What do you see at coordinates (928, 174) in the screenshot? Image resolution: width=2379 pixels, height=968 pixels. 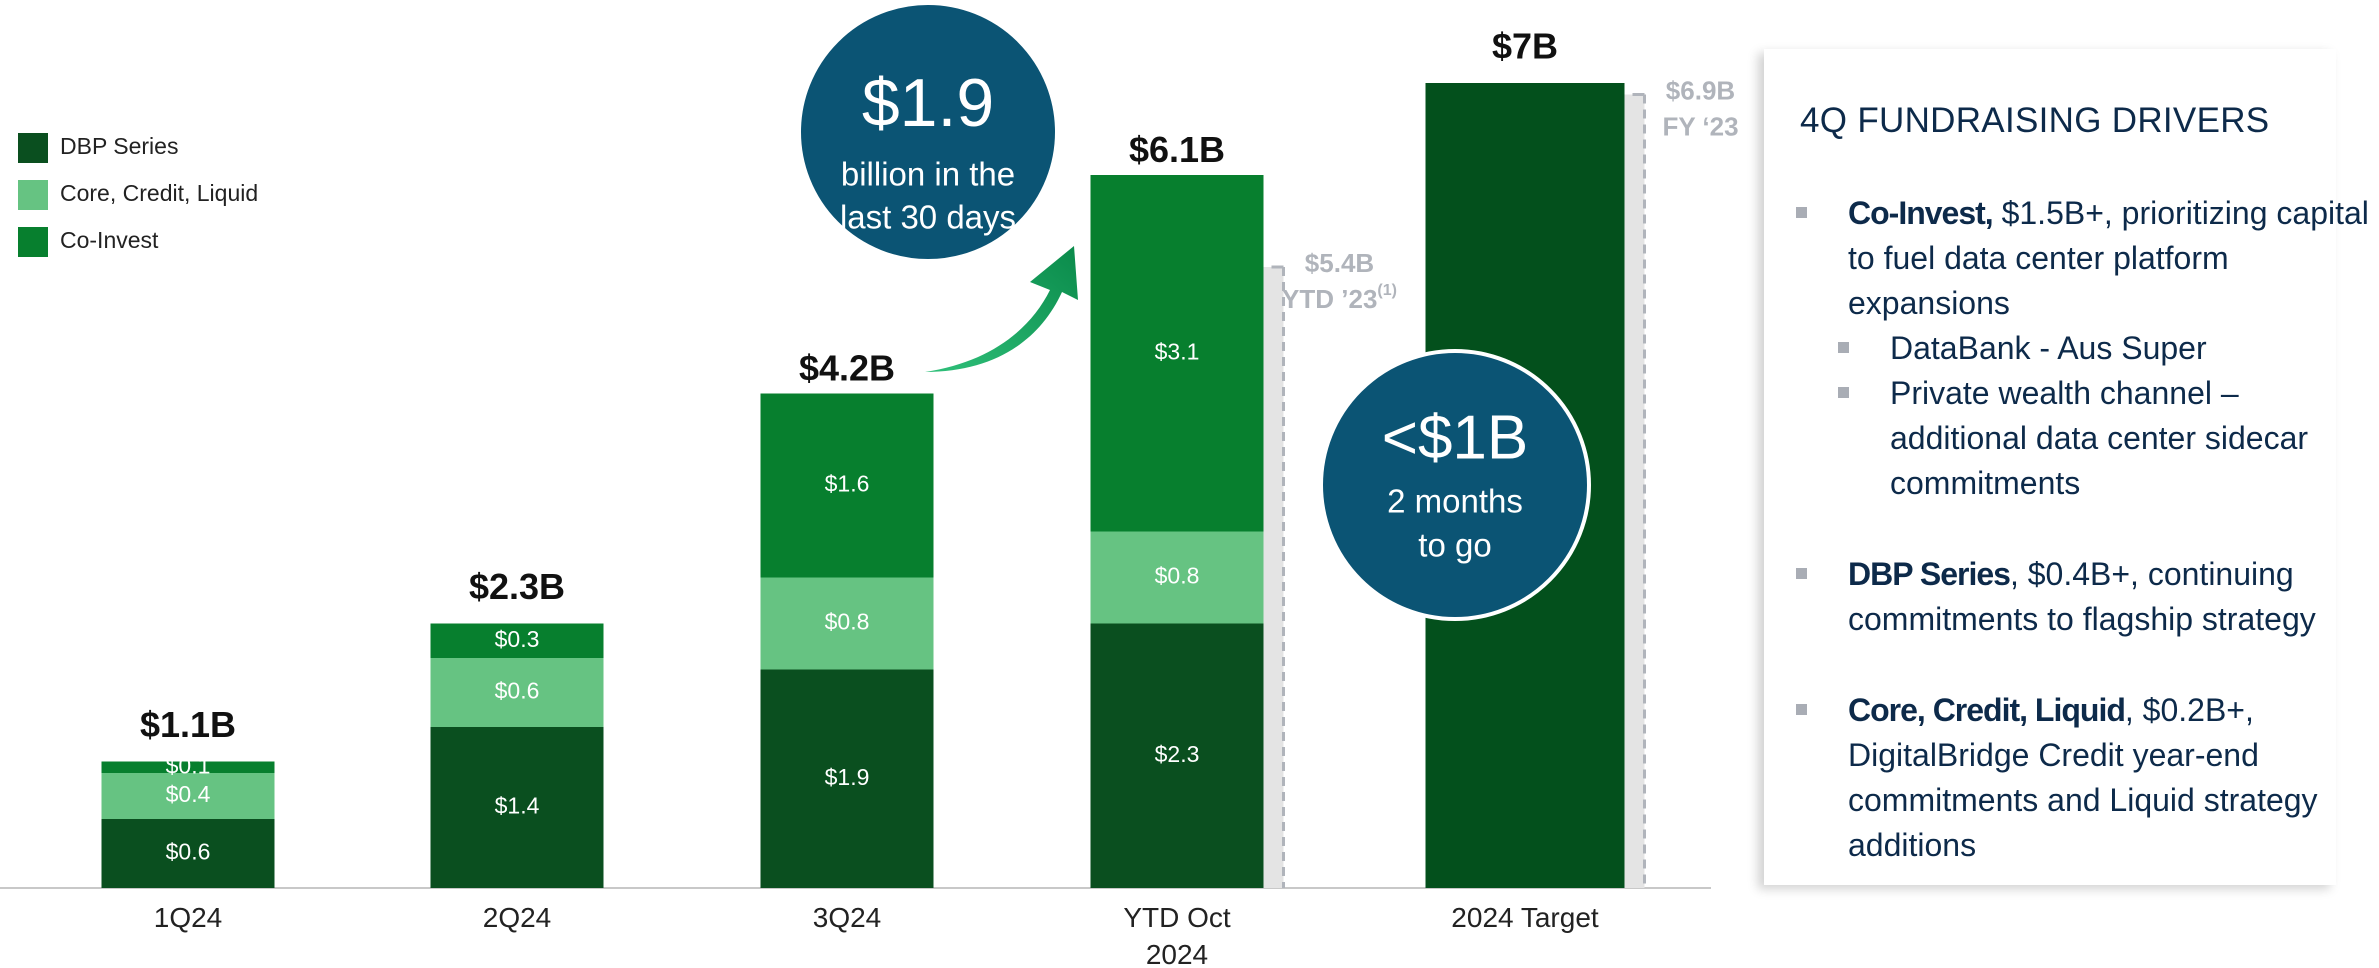 I see `callout-line: billion in the` at bounding box center [928, 174].